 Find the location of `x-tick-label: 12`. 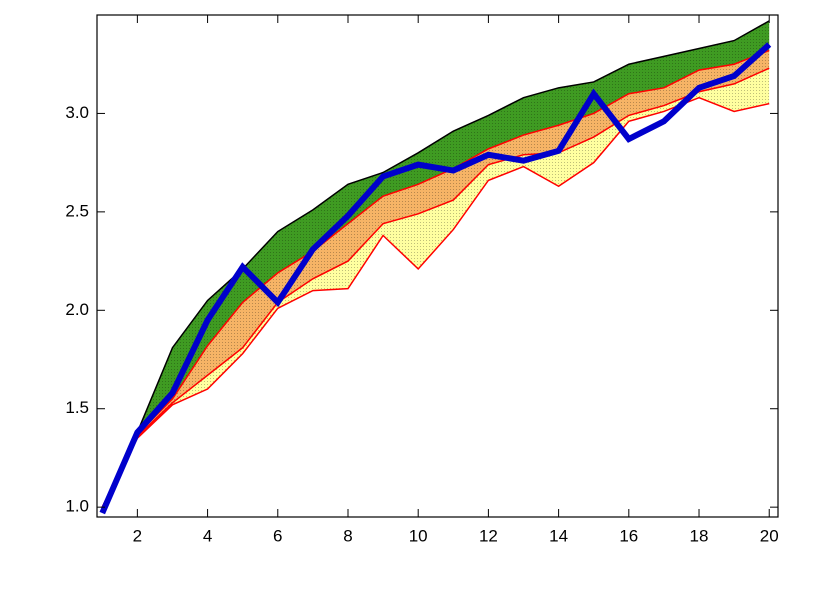

x-tick-label: 12 is located at coordinates (488, 535).